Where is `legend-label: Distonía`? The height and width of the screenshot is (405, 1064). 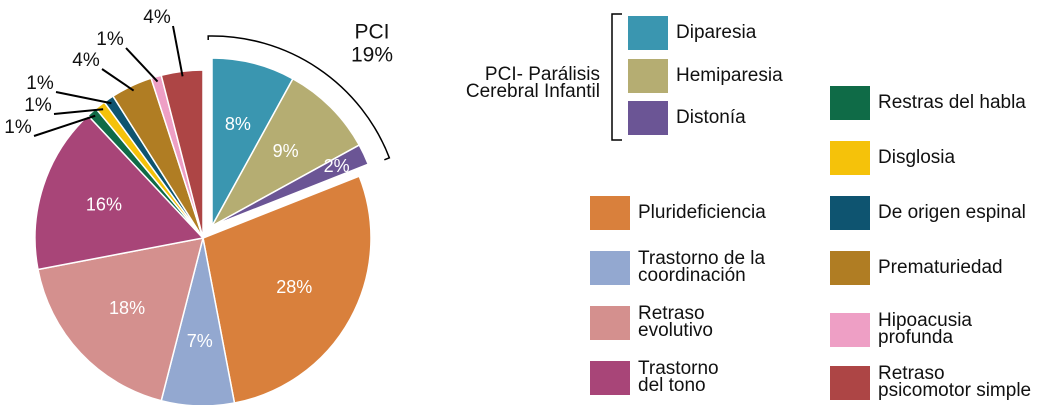
legend-label: Distonía is located at coordinates (711, 117).